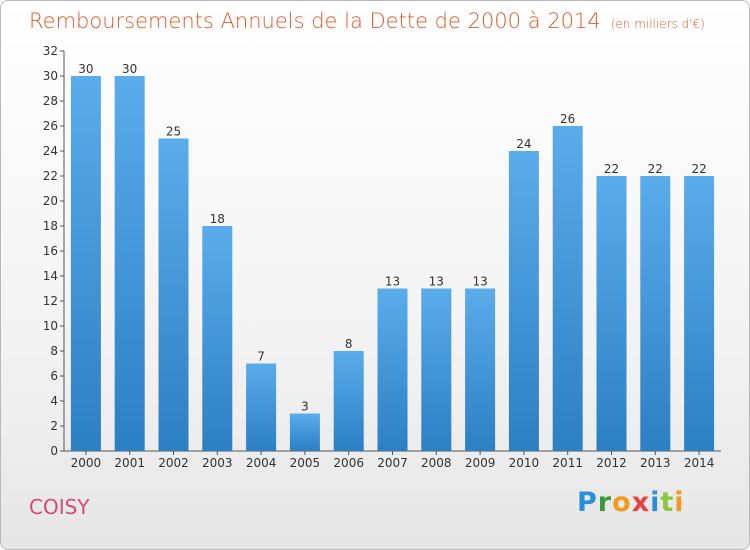 The height and width of the screenshot is (550, 750). I want to click on x-tick-label: 2001, so click(129, 463).